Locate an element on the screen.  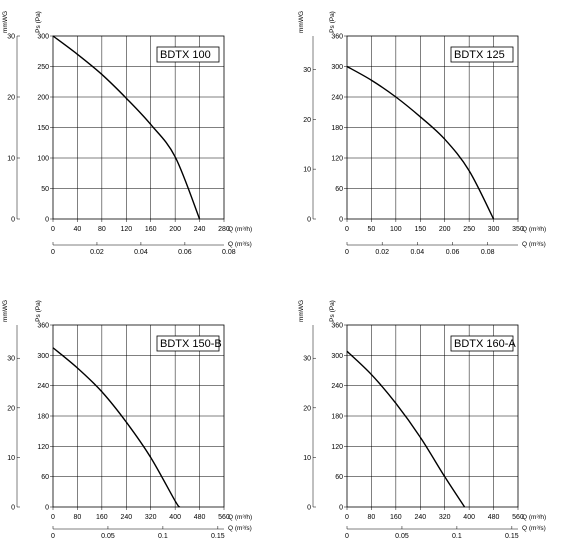
secondary-x-tick-label: 0.05 is located at coordinates (108, 536).